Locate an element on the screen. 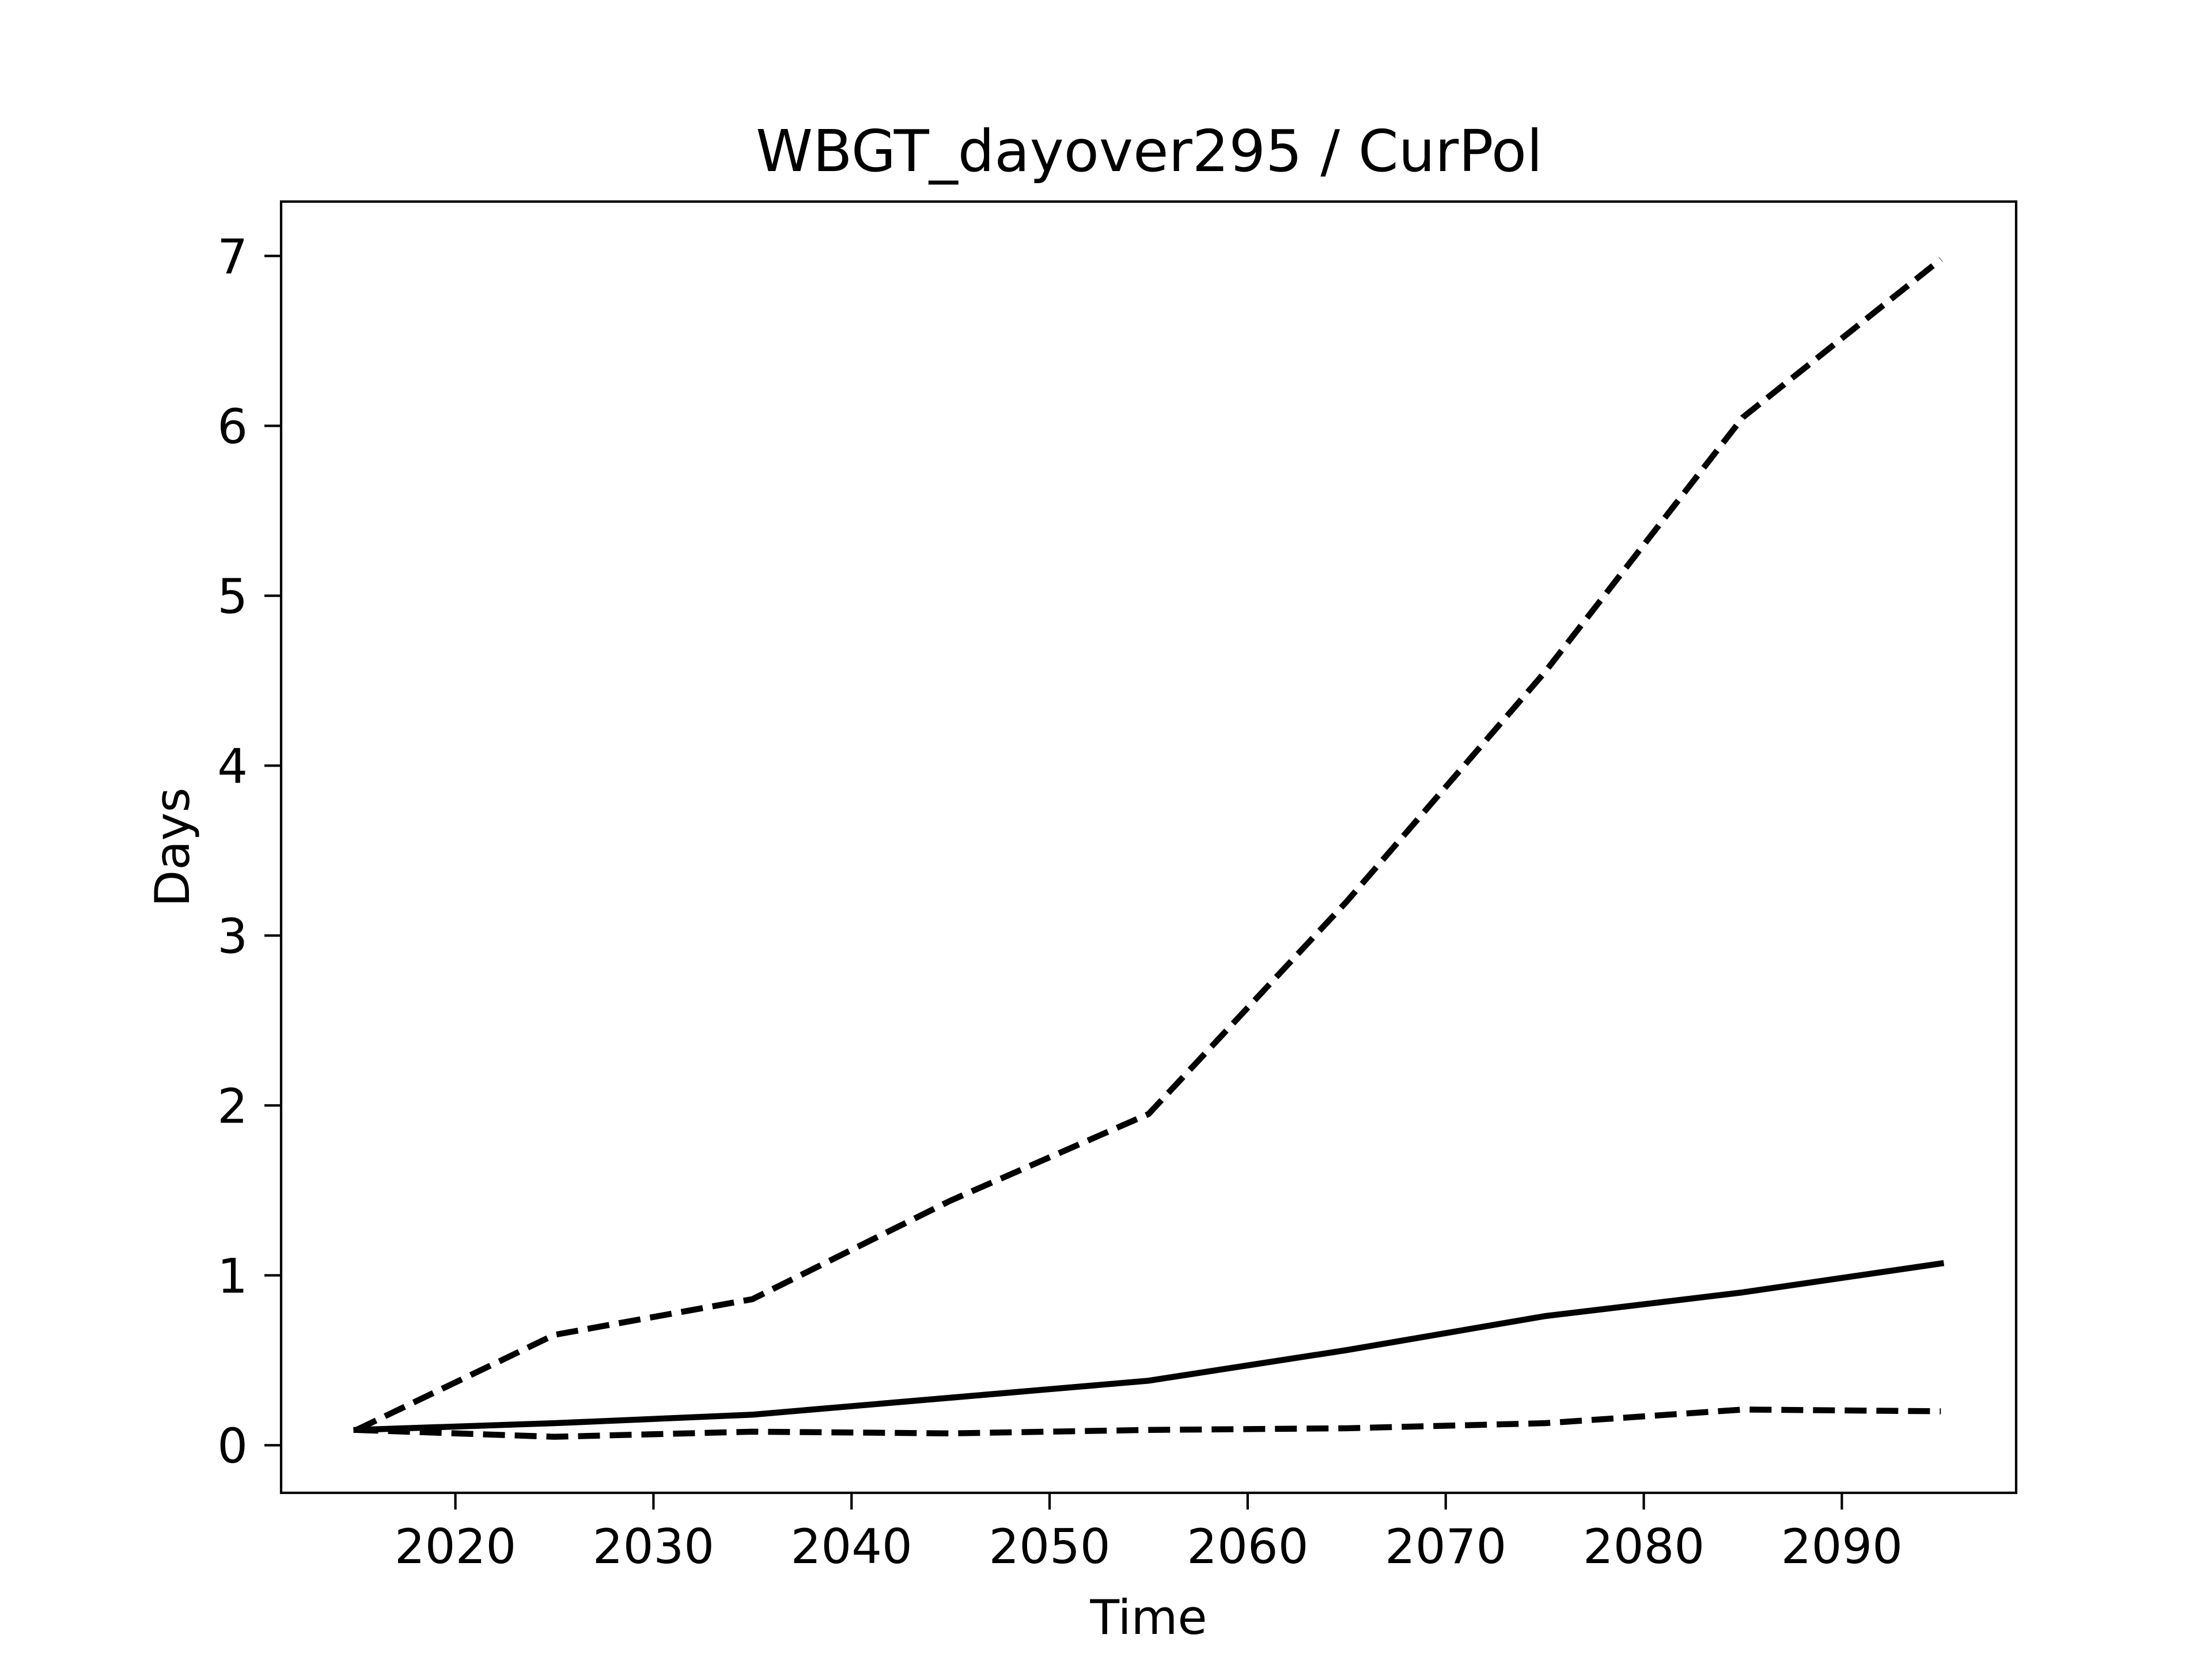 This screenshot has width=2212, height=1661. y-axis-label: Days is located at coordinates (172, 847).